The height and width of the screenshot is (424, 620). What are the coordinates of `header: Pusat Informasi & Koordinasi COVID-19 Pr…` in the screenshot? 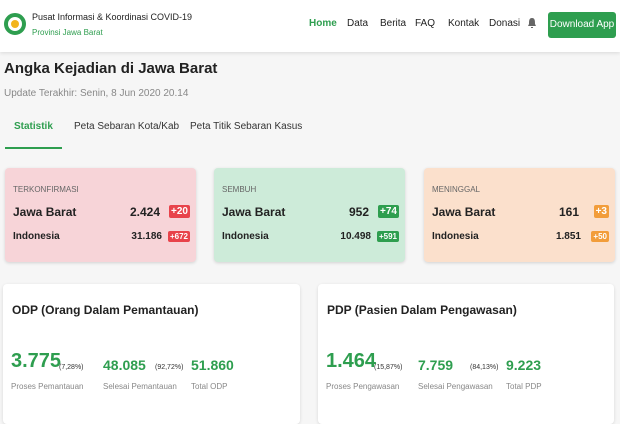 It's located at (310, 26).